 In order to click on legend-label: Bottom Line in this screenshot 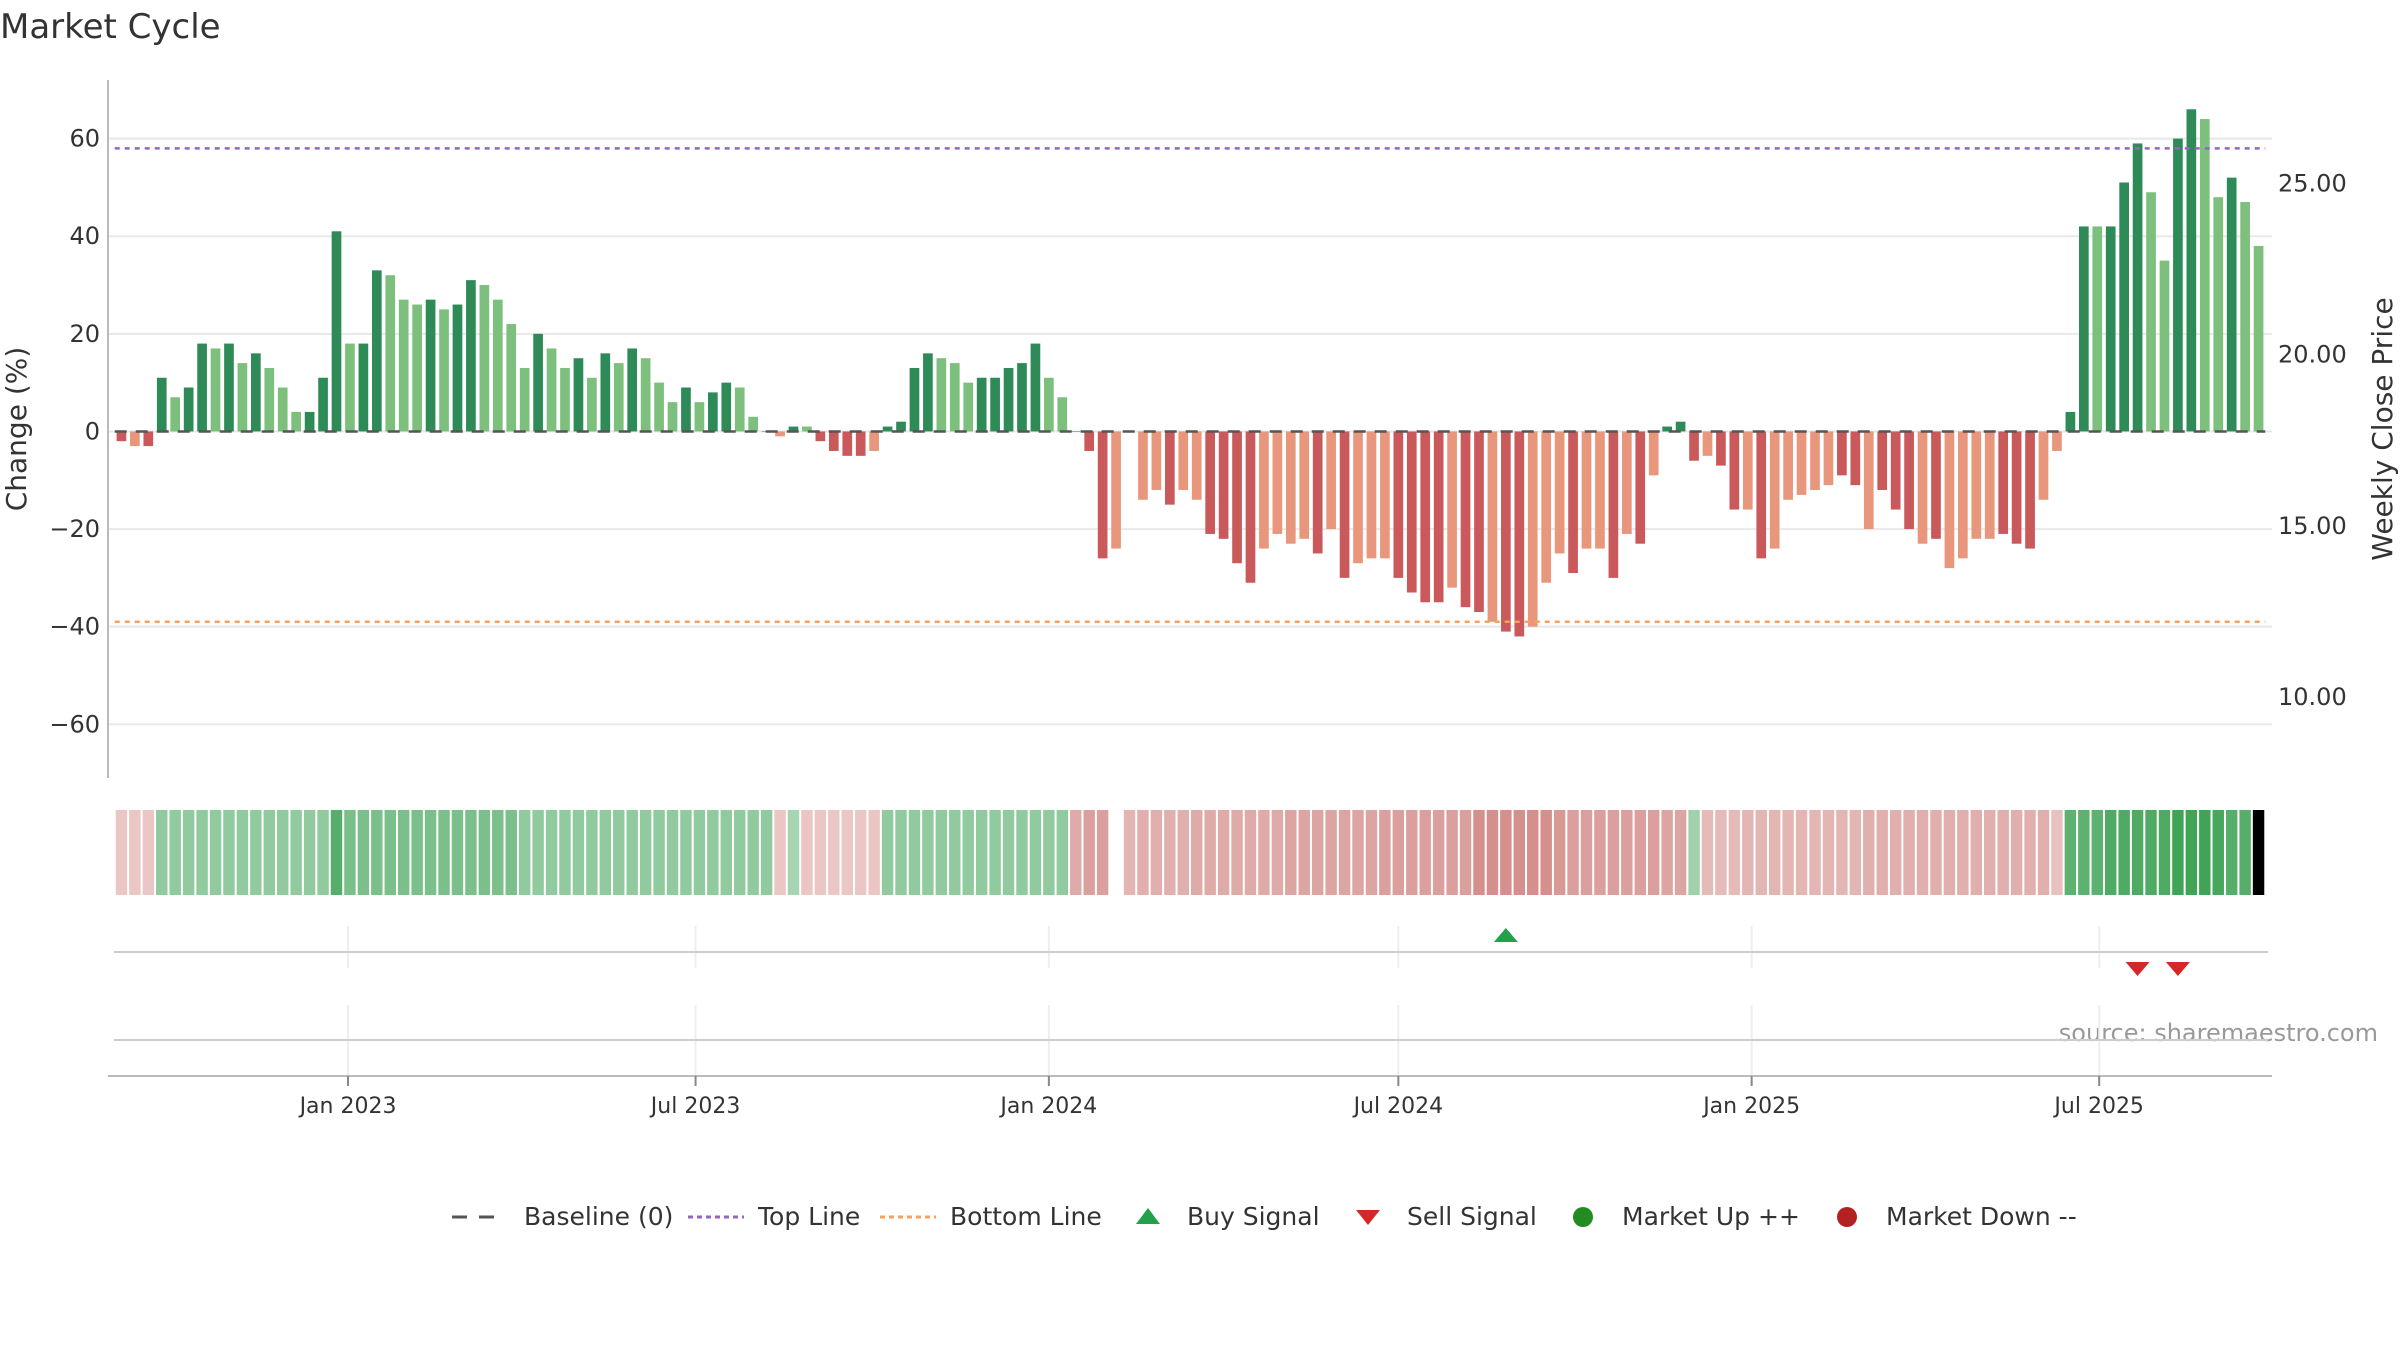, I will do `click(1026, 1216)`.